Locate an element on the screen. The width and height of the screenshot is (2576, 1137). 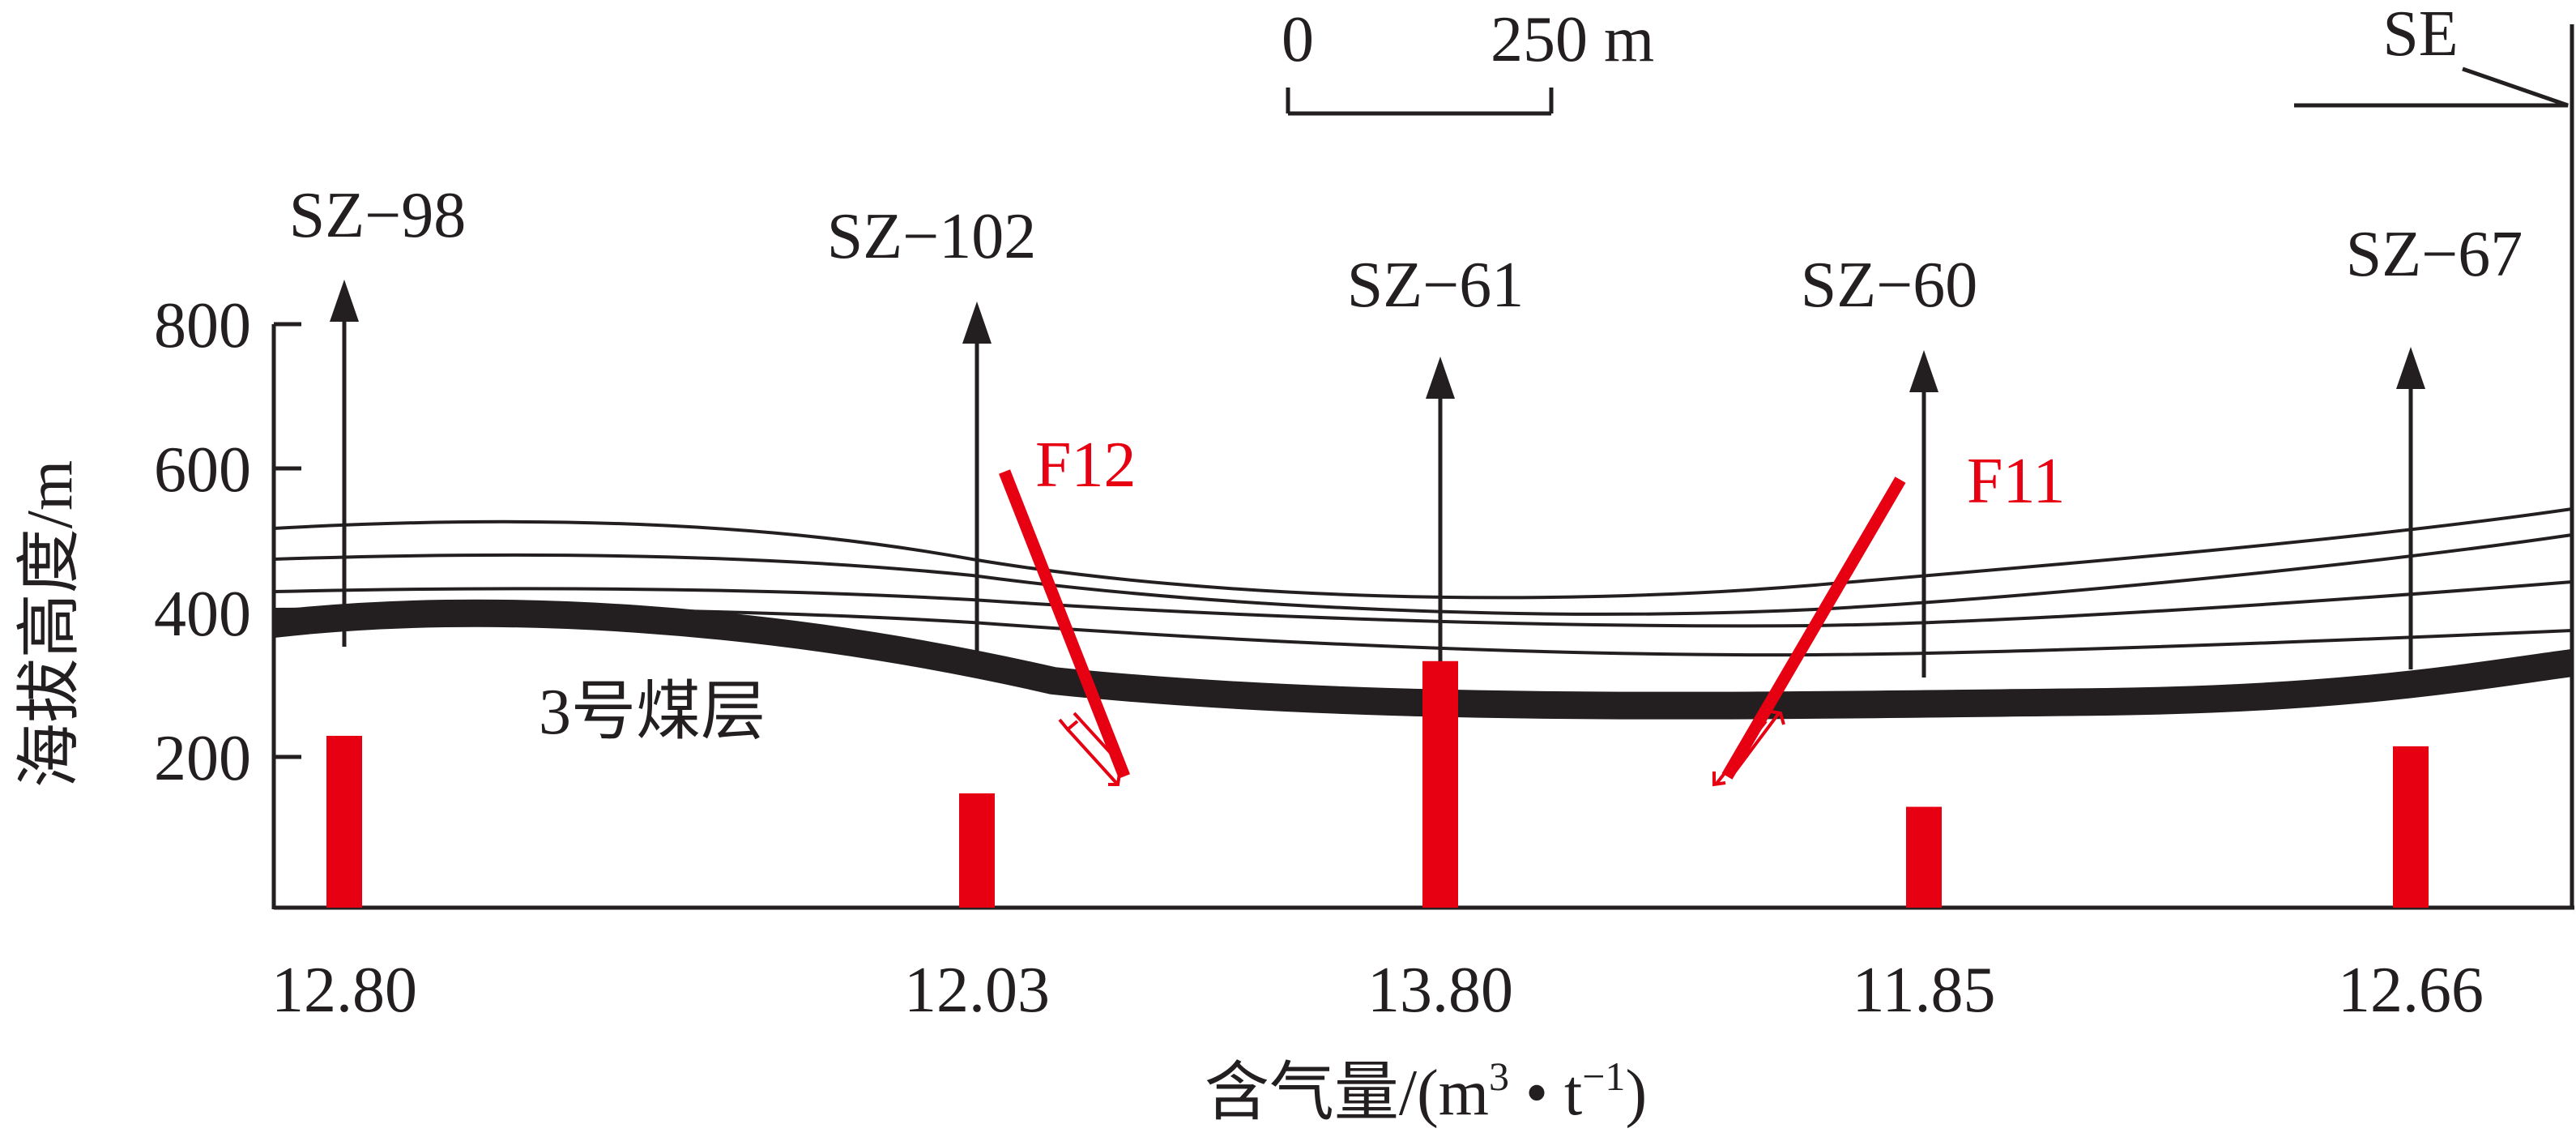
x-axis-label: 含气量/(m3 • t−1) is located at coordinates (1426, 1091).